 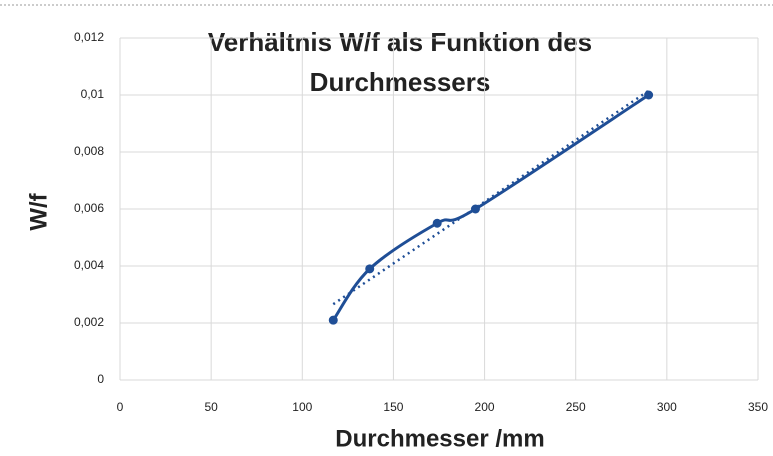 What do you see at coordinates (38, 211) in the screenshot?
I see `y-axis-label: W/f` at bounding box center [38, 211].